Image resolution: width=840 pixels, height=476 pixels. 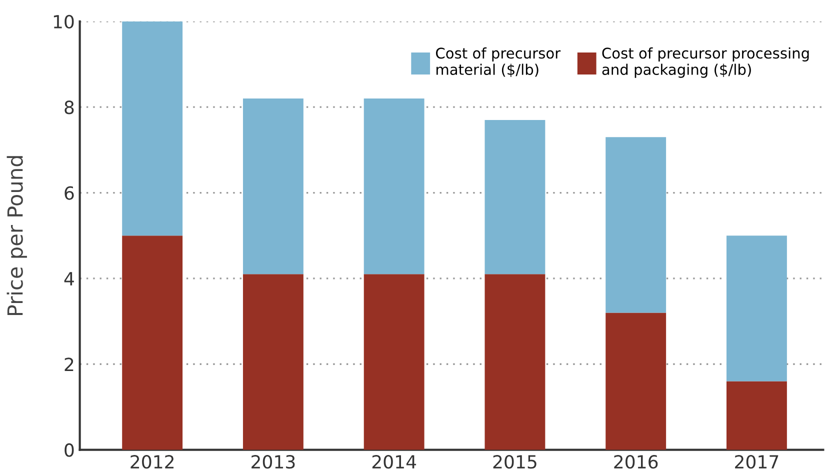 I want to click on x-tick-label: 2013, so click(x=273, y=462).